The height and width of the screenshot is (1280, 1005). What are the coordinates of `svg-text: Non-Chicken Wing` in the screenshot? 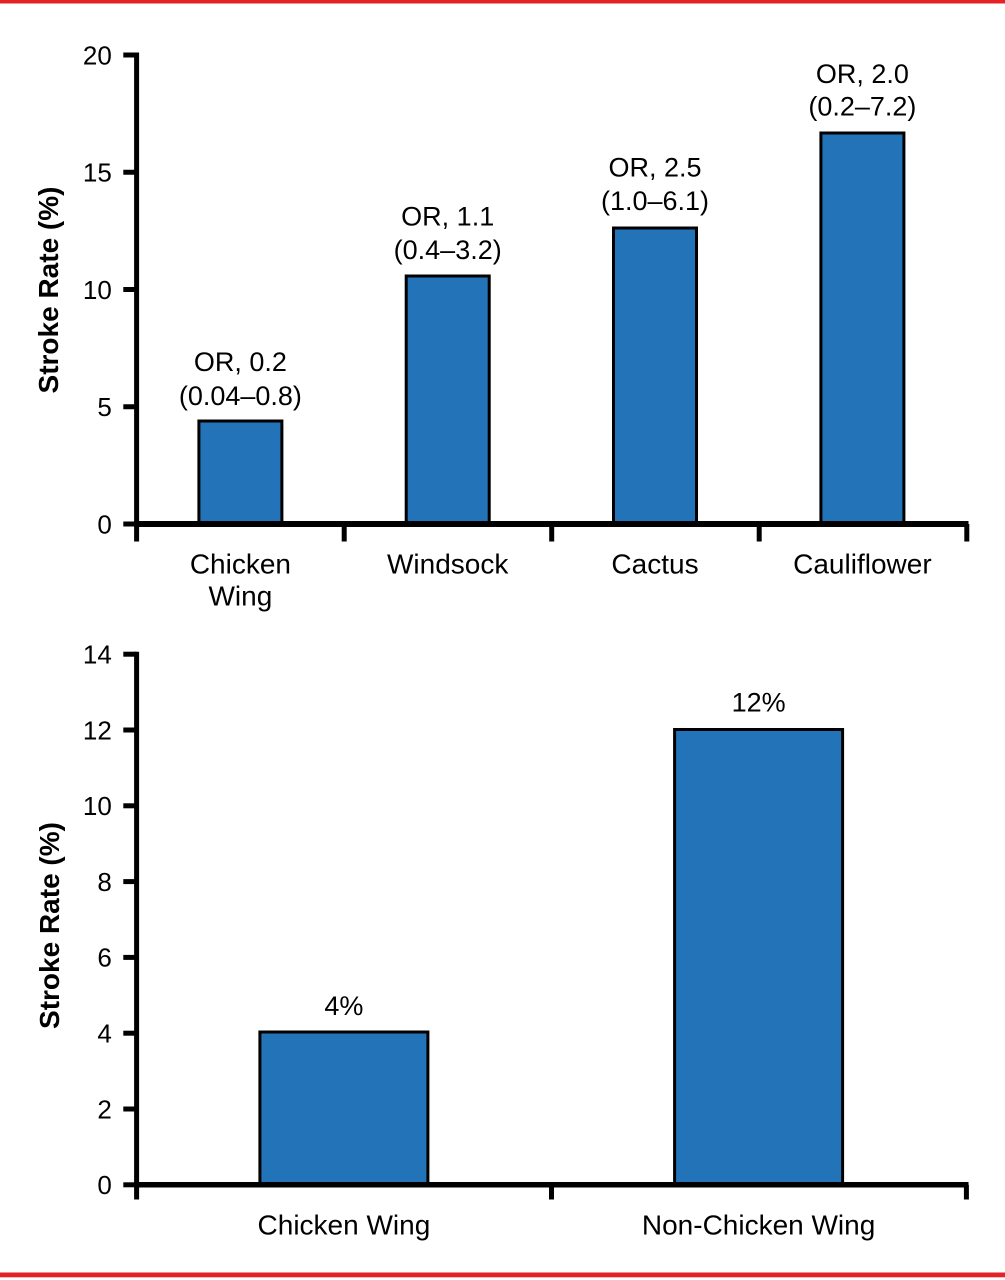 It's located at (758, 1224).